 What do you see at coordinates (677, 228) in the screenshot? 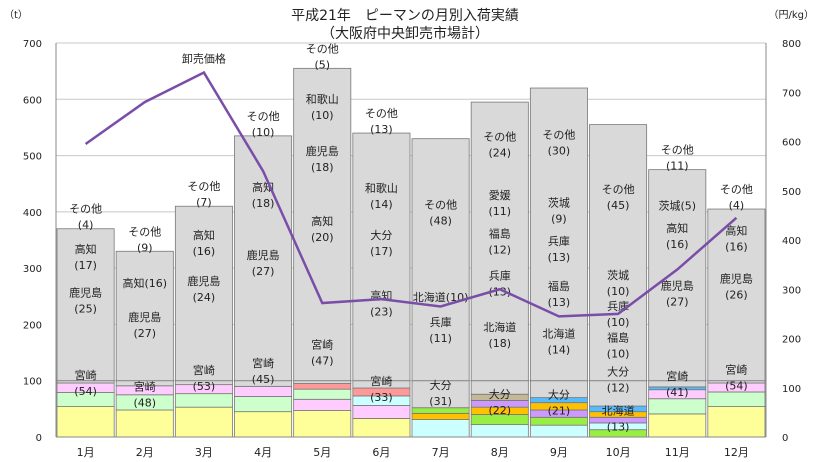
I see `segment-name: 高知` at bounding box center [677, 228].